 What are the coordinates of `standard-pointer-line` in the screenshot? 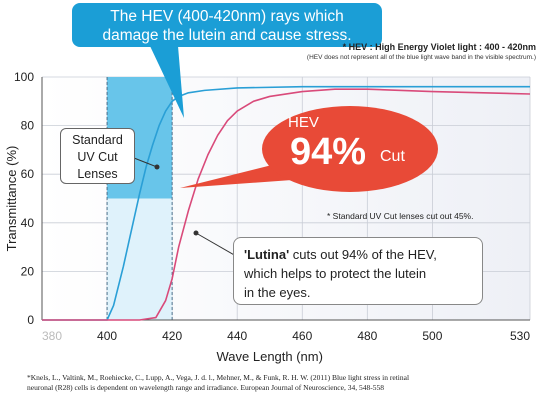 It's located at (145, 162).